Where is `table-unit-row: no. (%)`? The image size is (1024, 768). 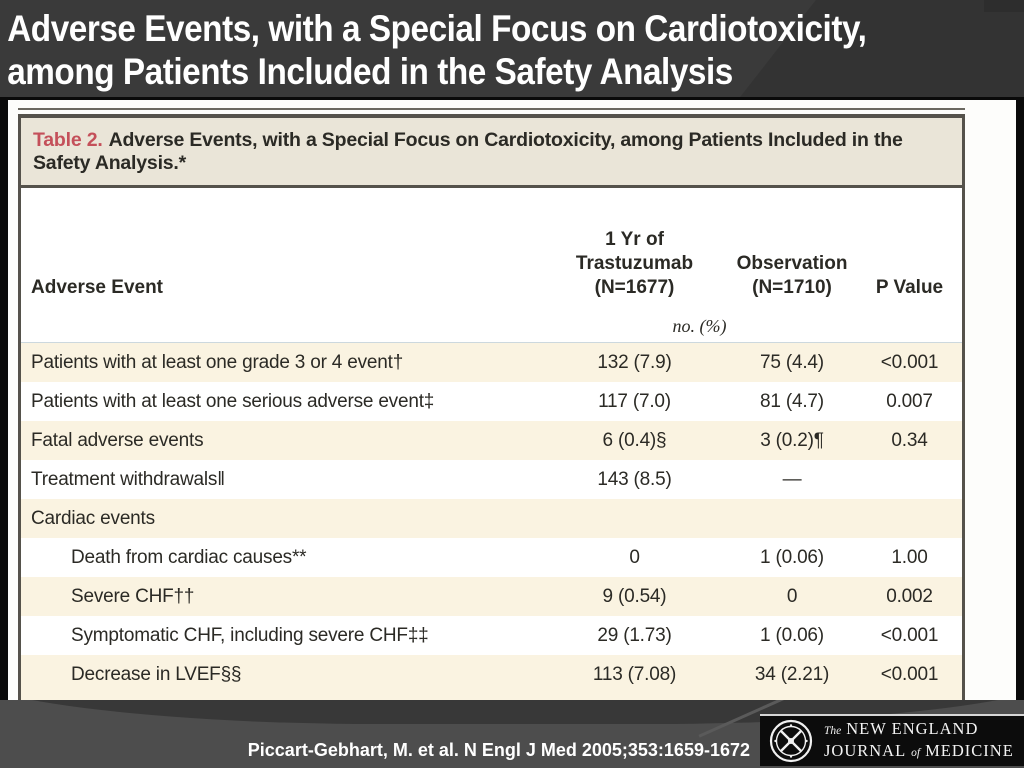
table-unit-row: no. (%) is located at coordinates (491, 326).